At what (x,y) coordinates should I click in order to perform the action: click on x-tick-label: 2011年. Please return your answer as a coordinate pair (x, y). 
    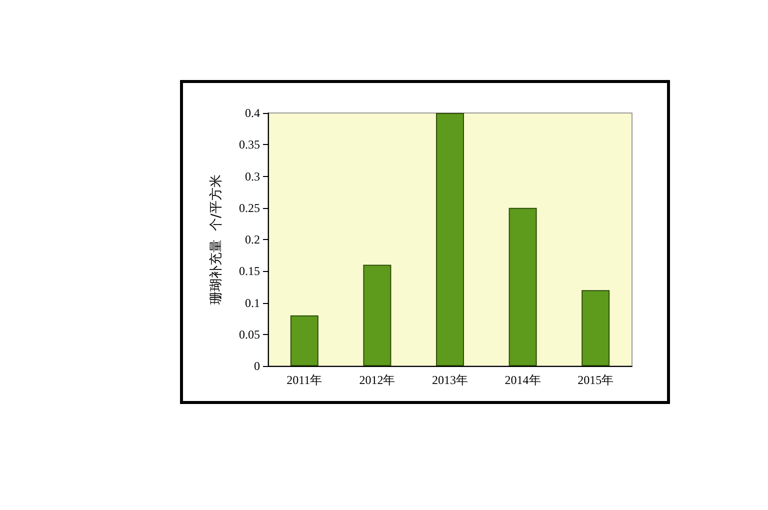
    Looking at the image, I should click on (304, 380).